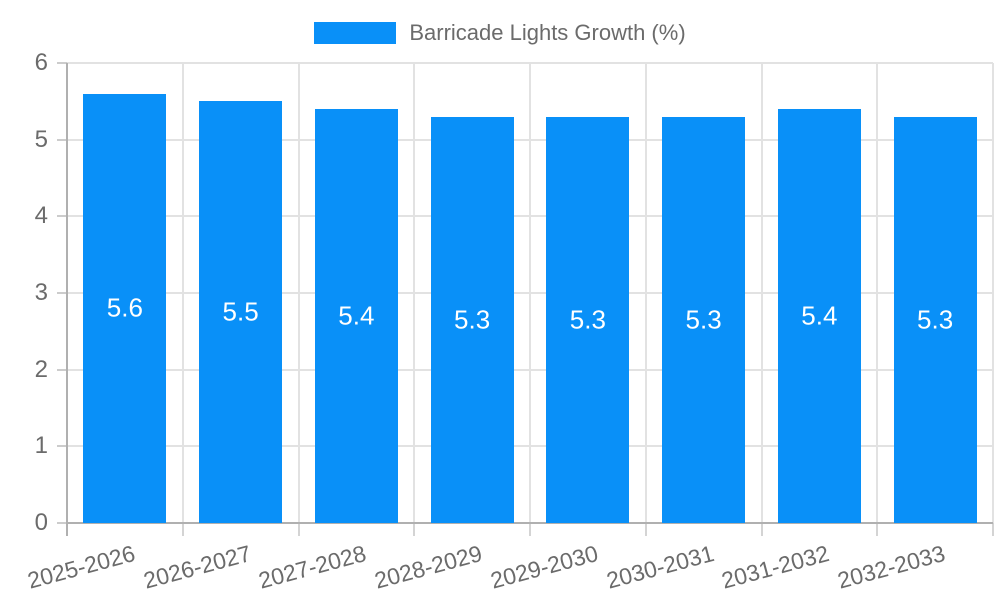 The width and height of the screenshot is (1000, 600). Describe the element at coordinates (544, 567) in the screenshot. I see `x-tick-label: 2029-2030` at that location.